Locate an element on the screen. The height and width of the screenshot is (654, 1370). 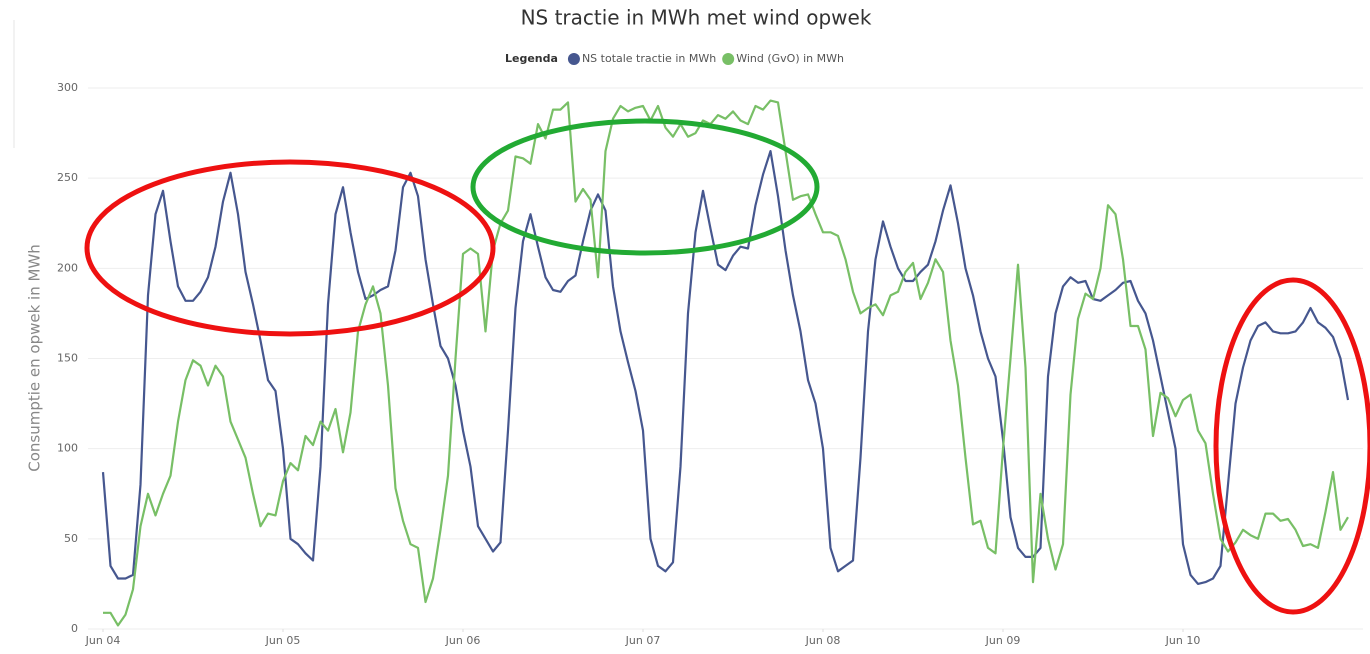
legend-label: Wind (GvO) in MWh is located at coordinates (790, 58).